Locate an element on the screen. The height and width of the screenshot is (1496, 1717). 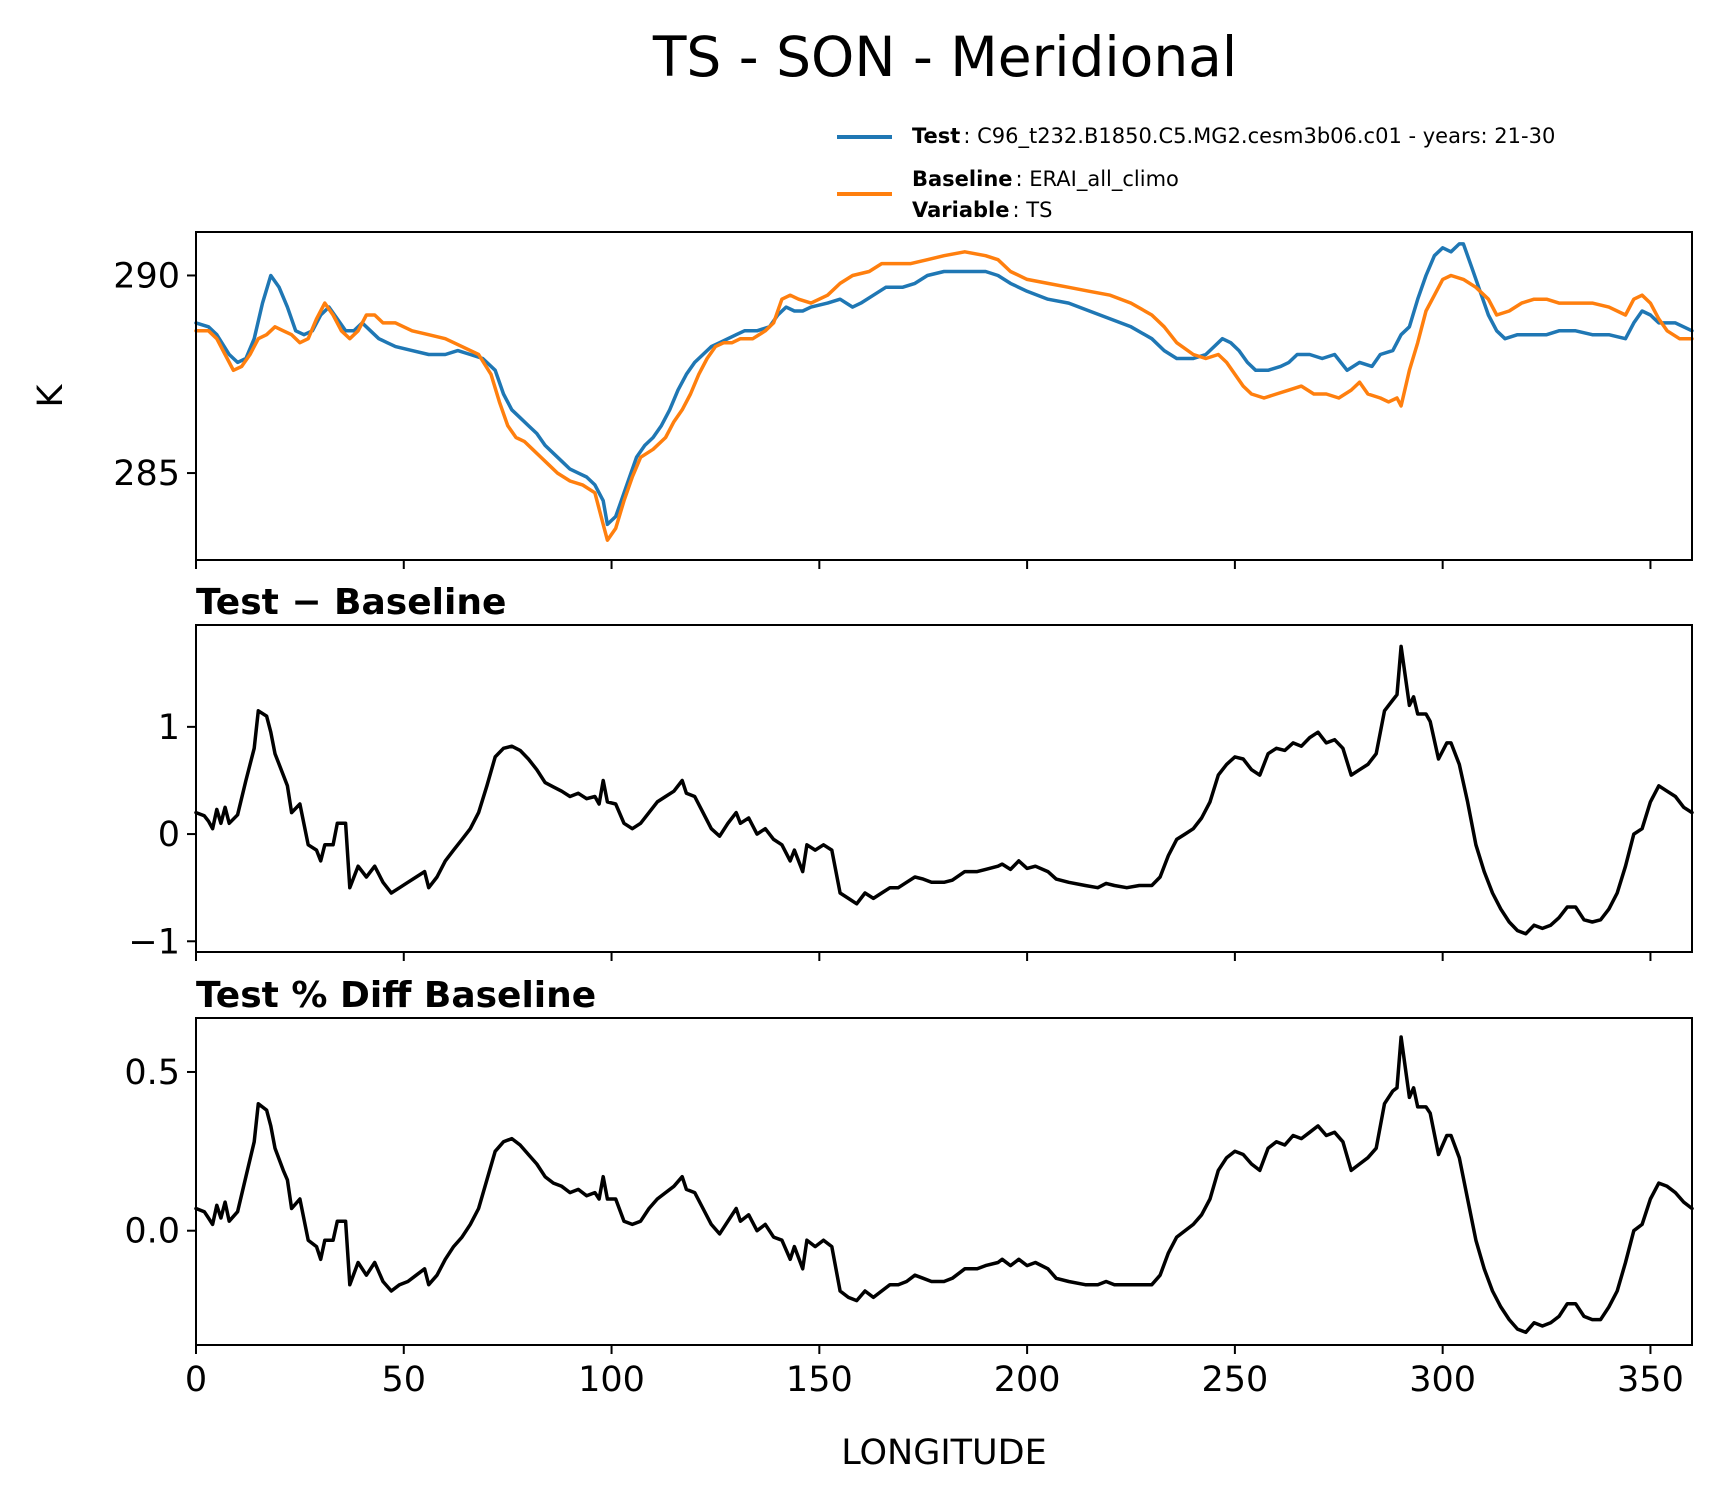
legend-variable-key: Variable is located at coordinates (960, 210).